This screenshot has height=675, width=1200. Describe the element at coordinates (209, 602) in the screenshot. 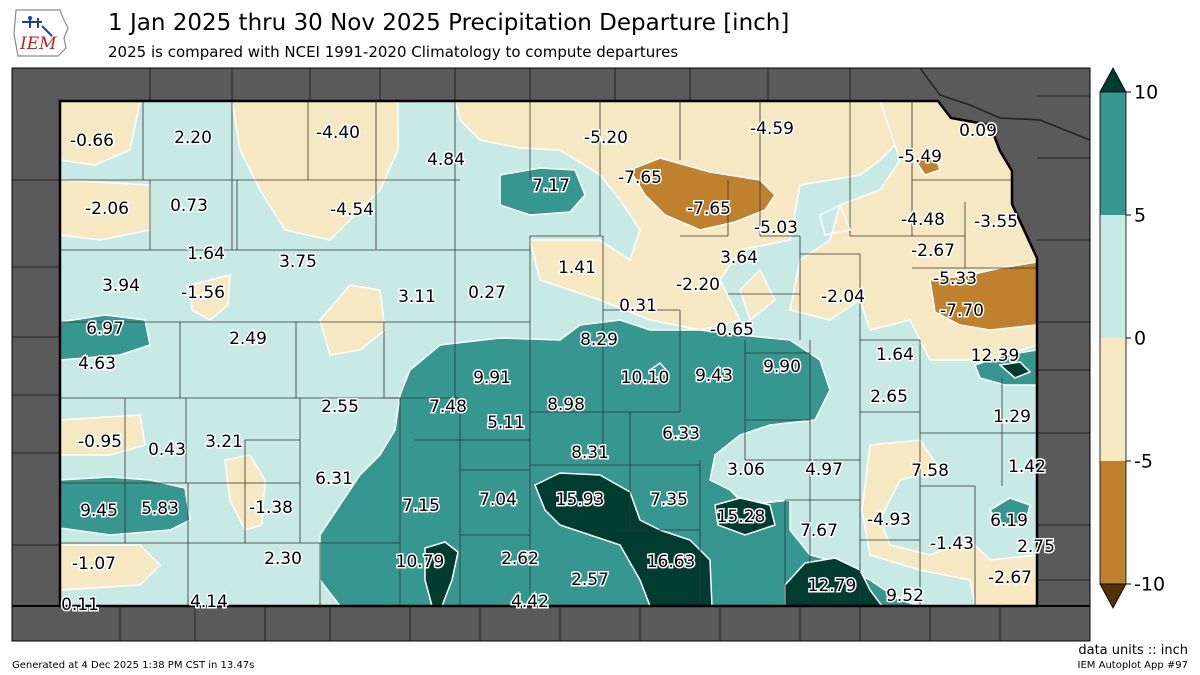

I see `departure-value-label: 4.14` at that location.